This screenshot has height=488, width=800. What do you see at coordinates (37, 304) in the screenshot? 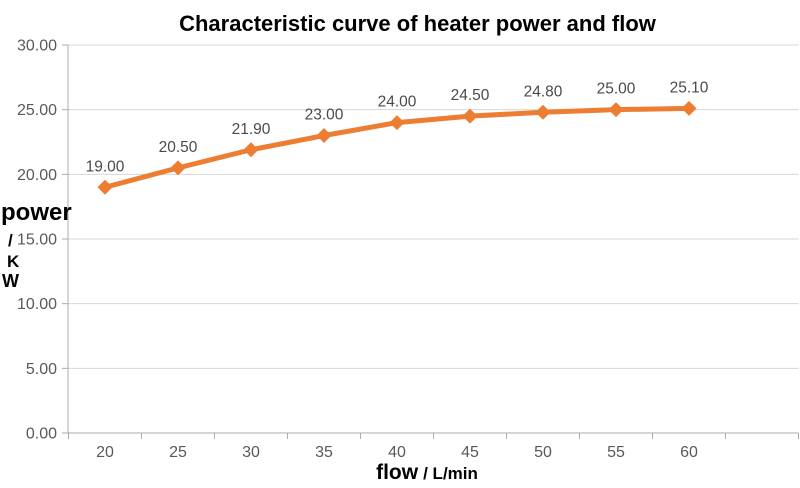
I see `y-tick-label: 10.00` at bounding box center [37, 304].